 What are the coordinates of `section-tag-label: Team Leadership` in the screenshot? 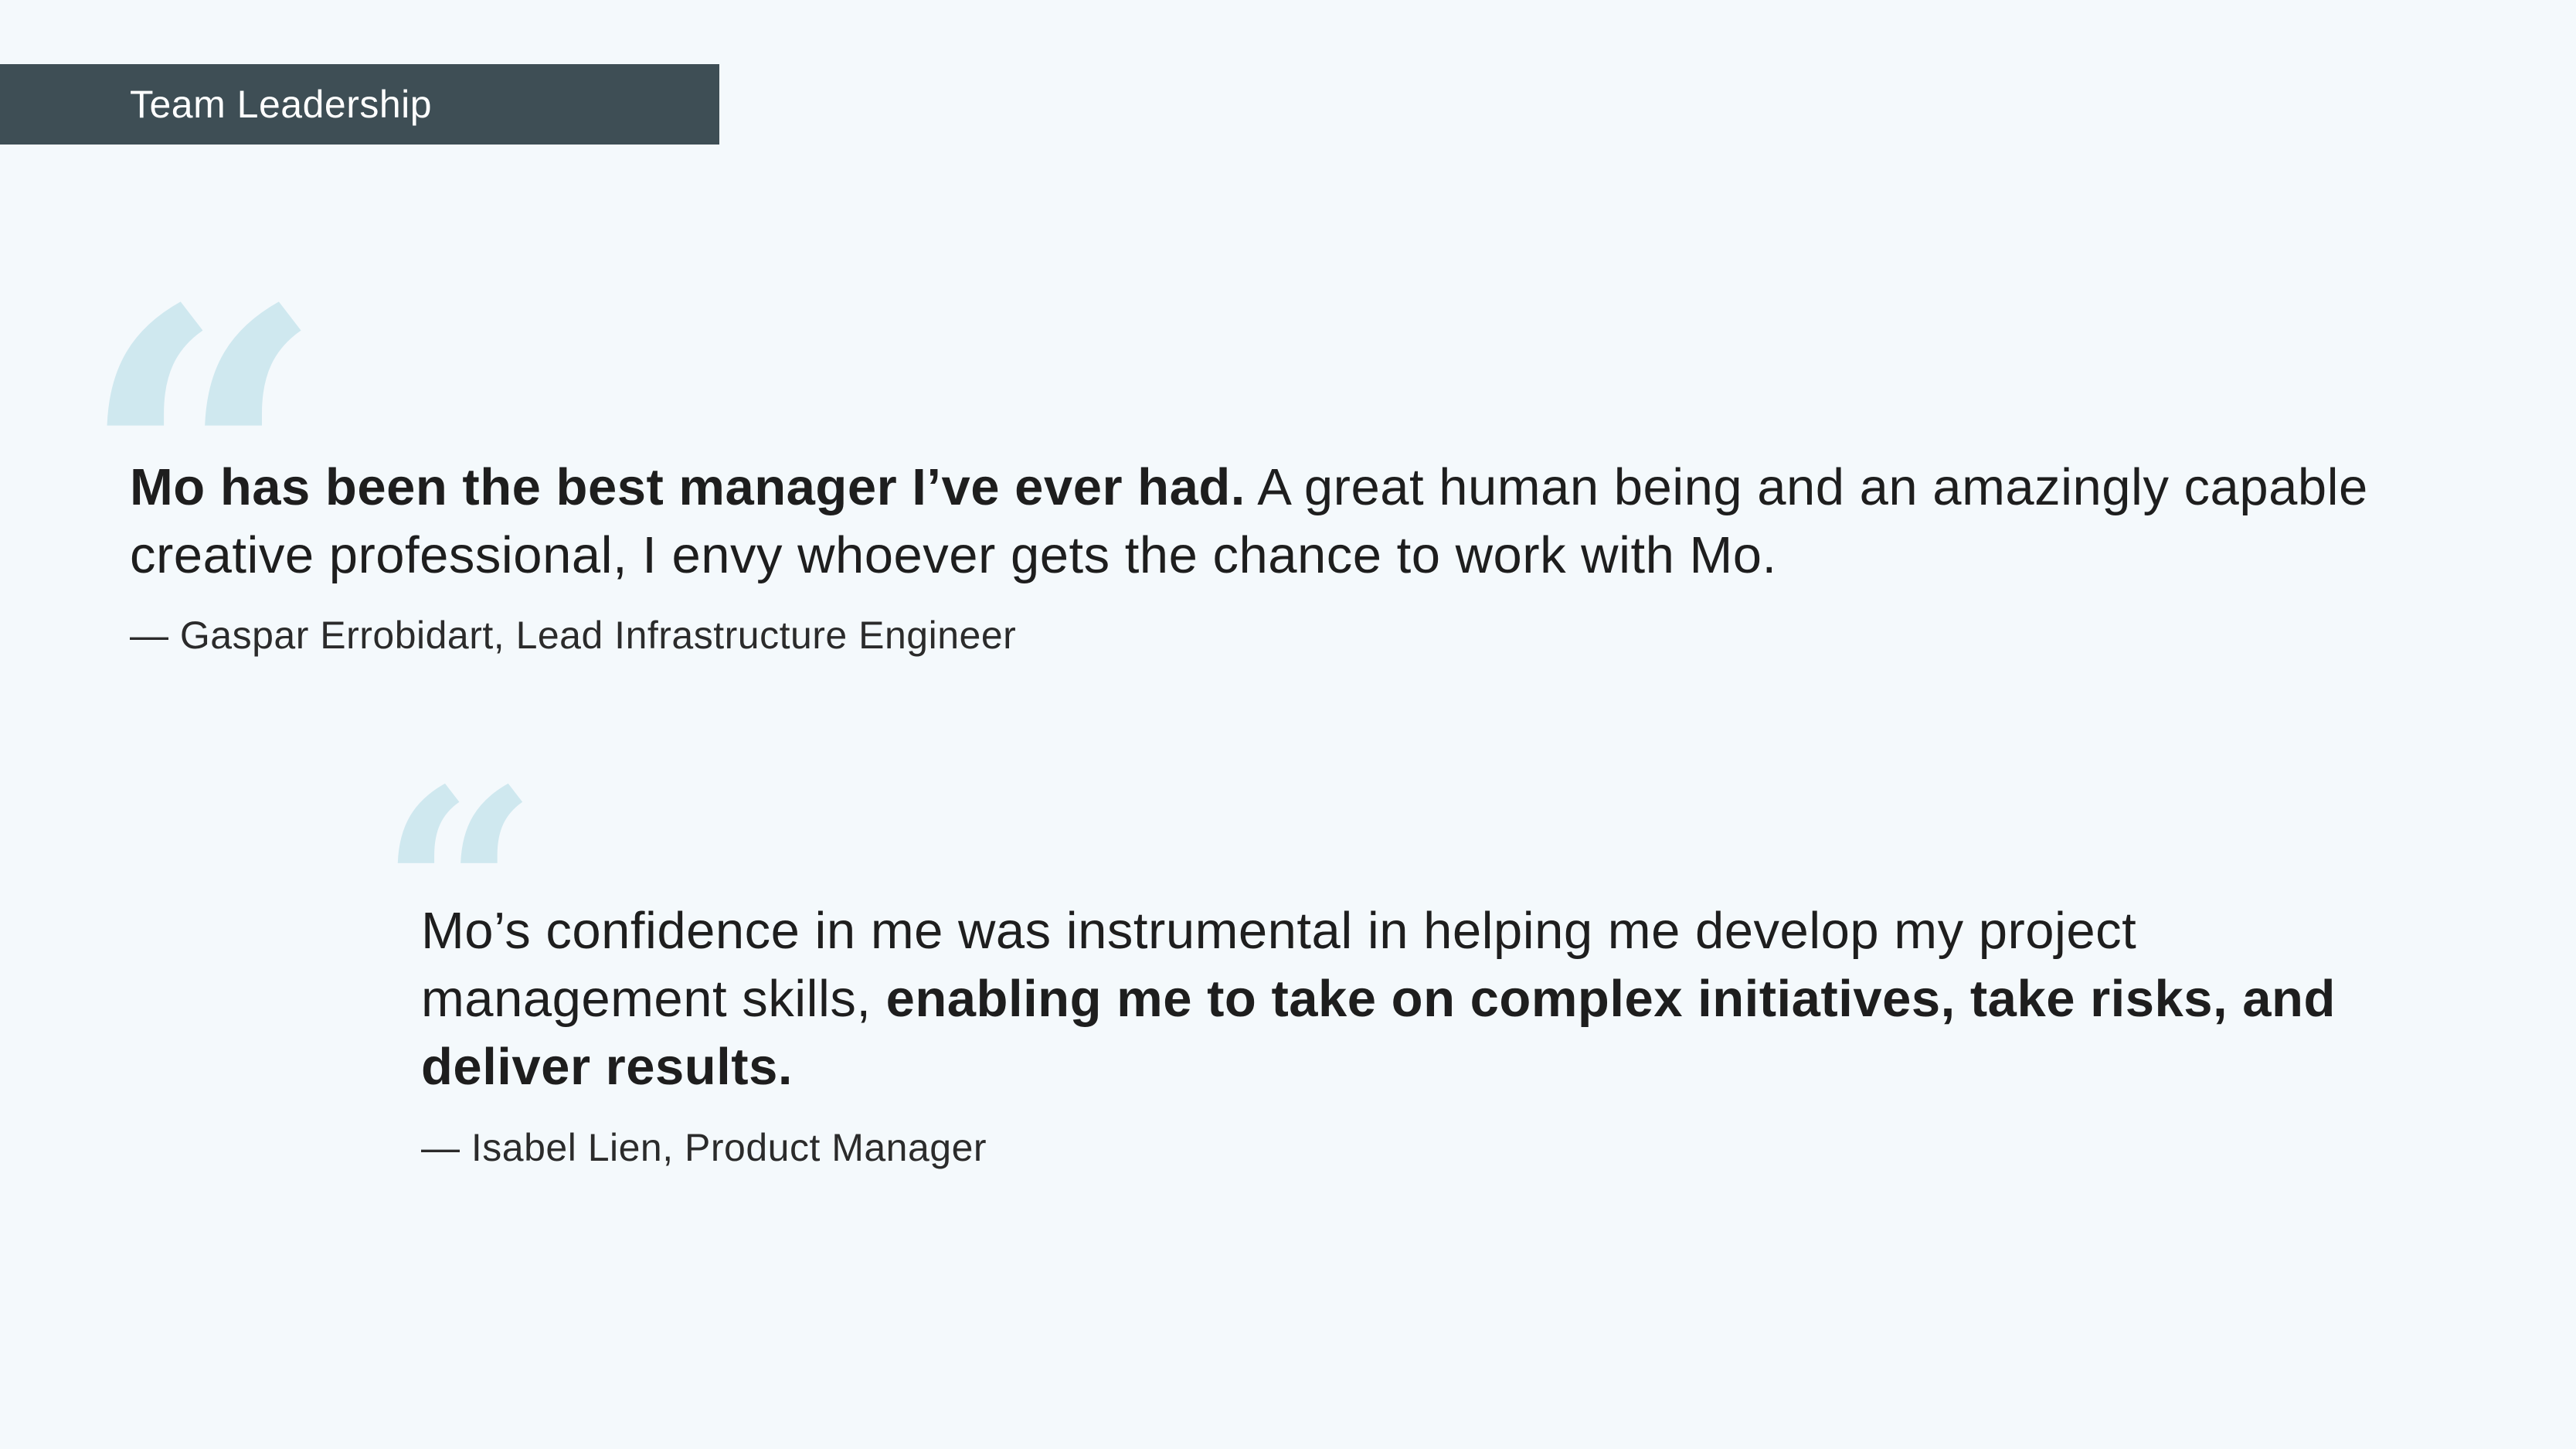 It's located at (281, 104).